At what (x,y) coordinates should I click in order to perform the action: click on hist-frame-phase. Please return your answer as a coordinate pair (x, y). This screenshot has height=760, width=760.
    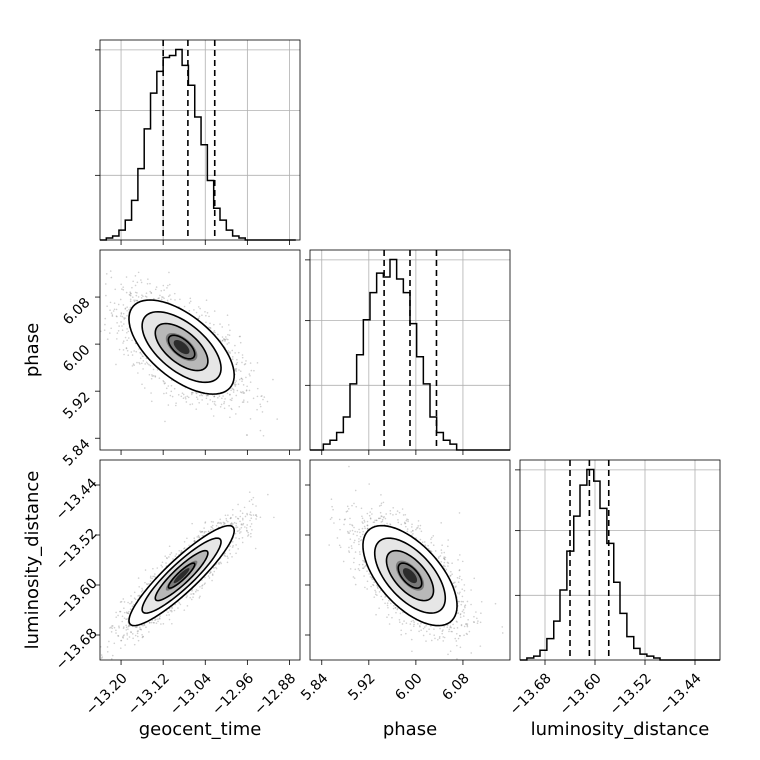
    Looking at the image, I should click on (410, 350).